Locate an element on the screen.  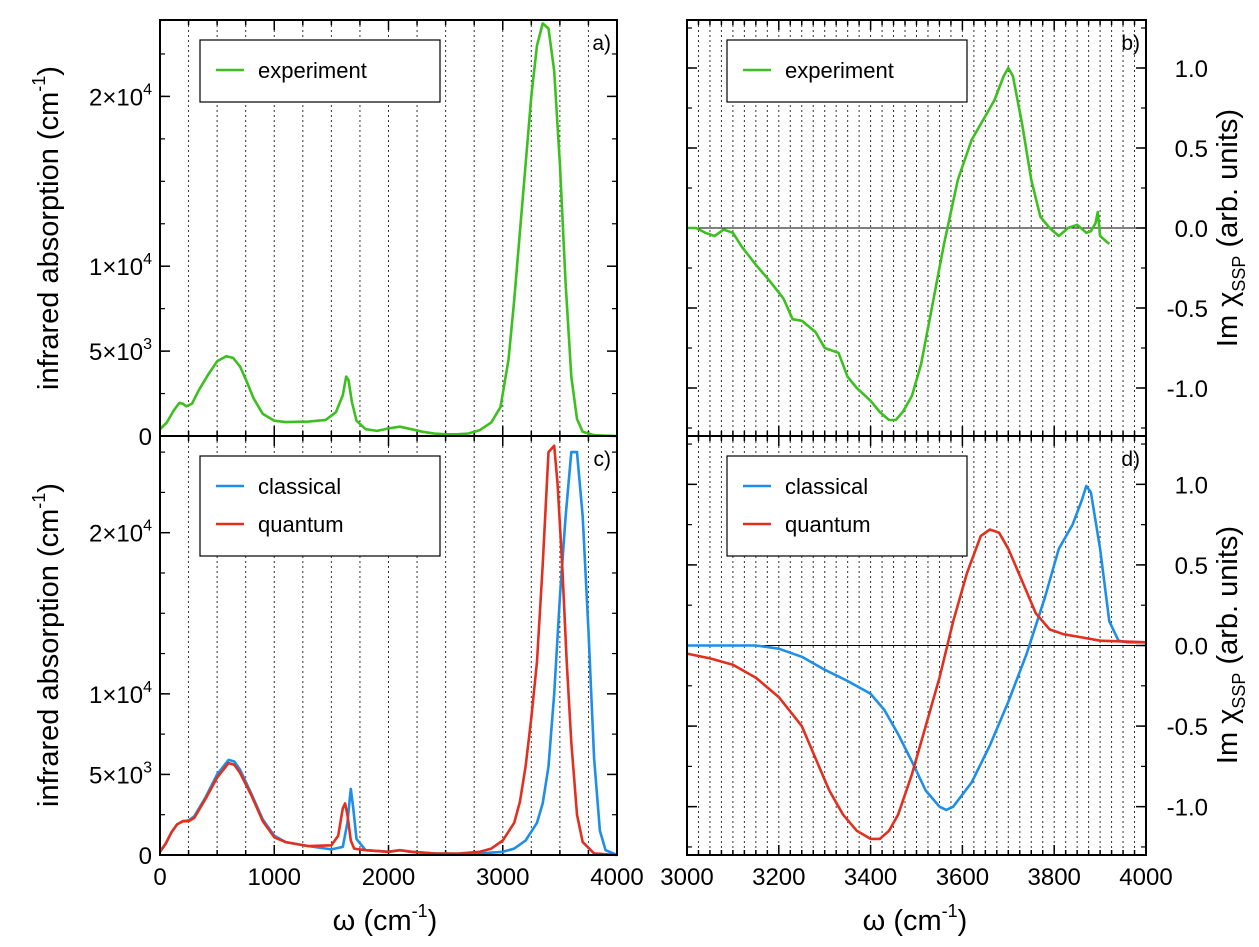
x-tick-label: 3600 is located at coordinates (962, 877).